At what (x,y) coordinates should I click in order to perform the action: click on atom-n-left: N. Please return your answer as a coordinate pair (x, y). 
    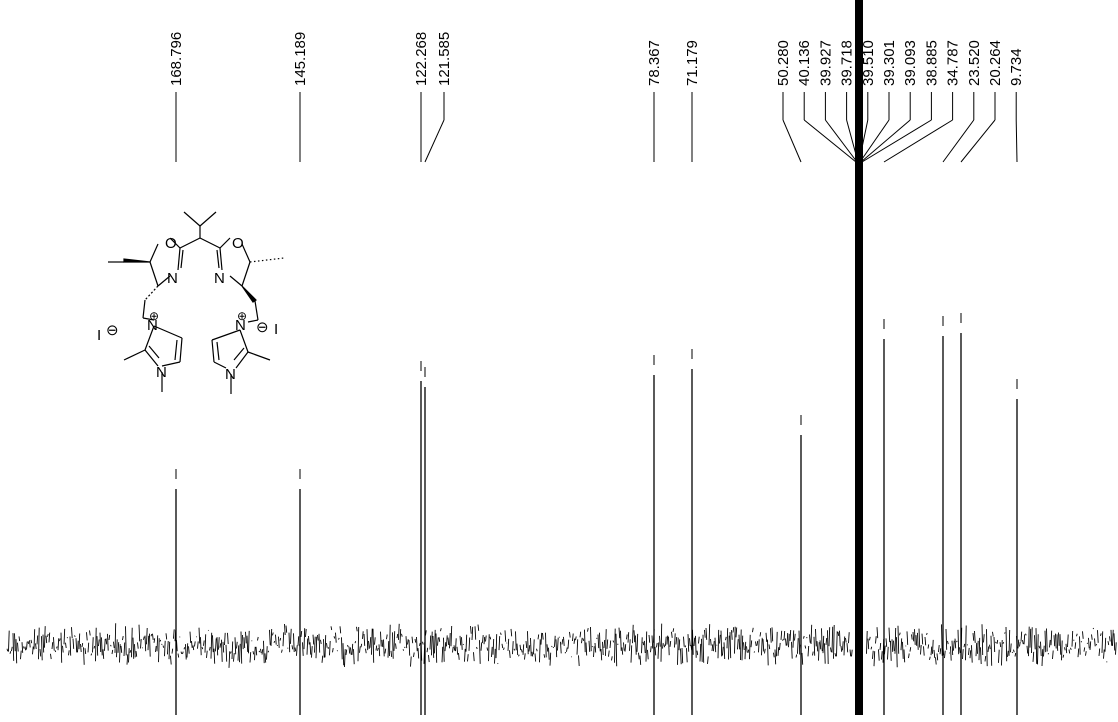
    Looking at the image, I should click on (172, 278).